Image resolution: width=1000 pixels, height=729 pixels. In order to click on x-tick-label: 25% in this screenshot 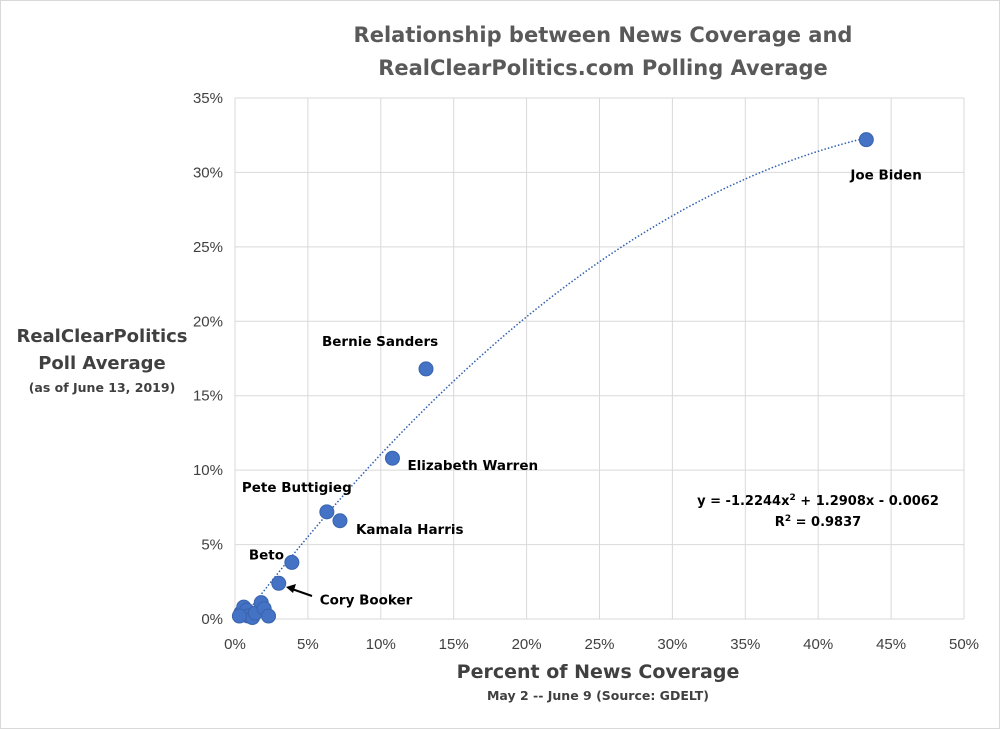, I will do `click(599, 644)`.